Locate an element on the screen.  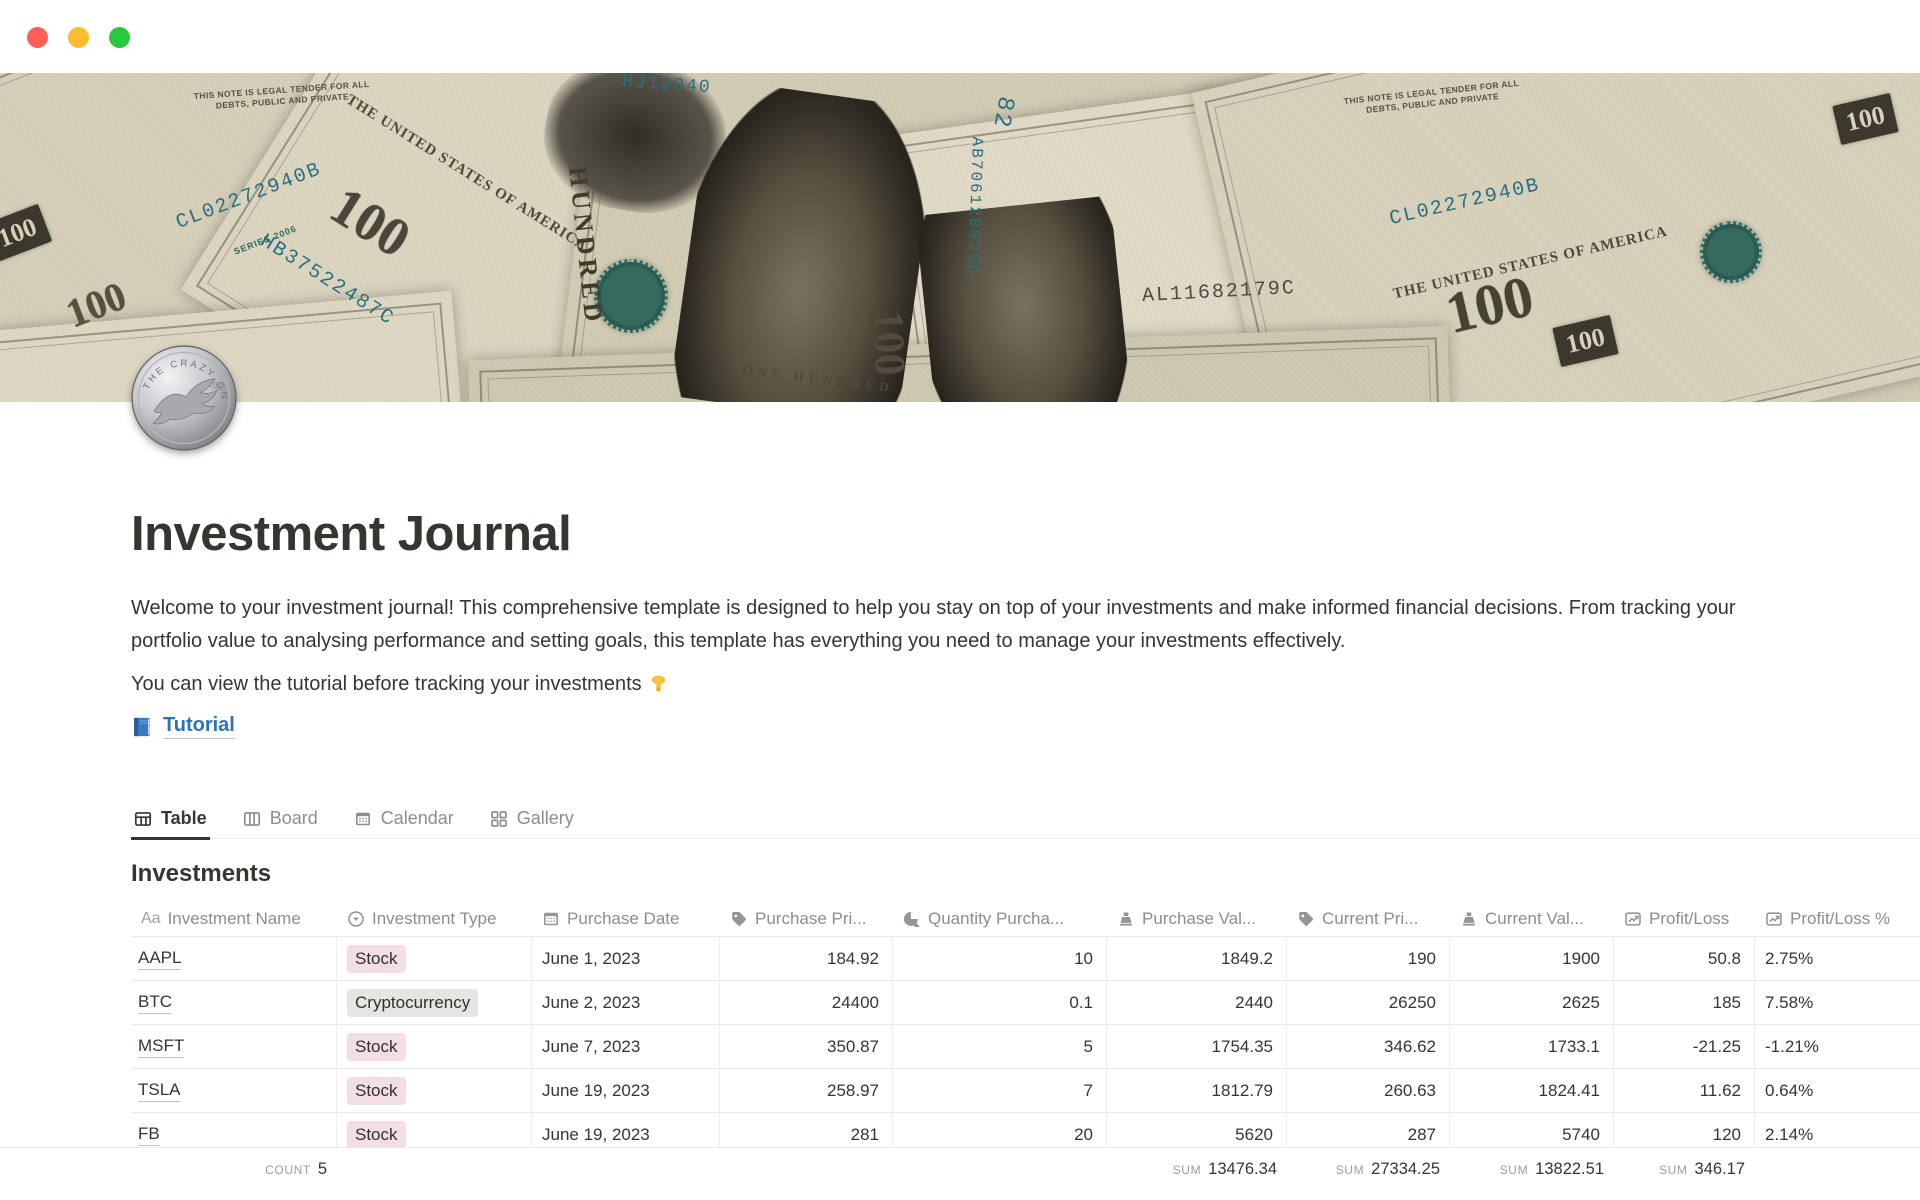
sum-label: SUM is located at coordinates (1673, 1170).